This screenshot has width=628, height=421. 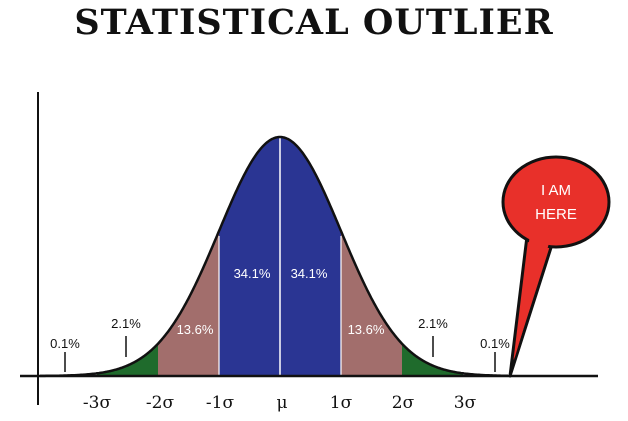 I want to click on page-title: STATISTICAL OUTLIER, so click(x=314, y=22).